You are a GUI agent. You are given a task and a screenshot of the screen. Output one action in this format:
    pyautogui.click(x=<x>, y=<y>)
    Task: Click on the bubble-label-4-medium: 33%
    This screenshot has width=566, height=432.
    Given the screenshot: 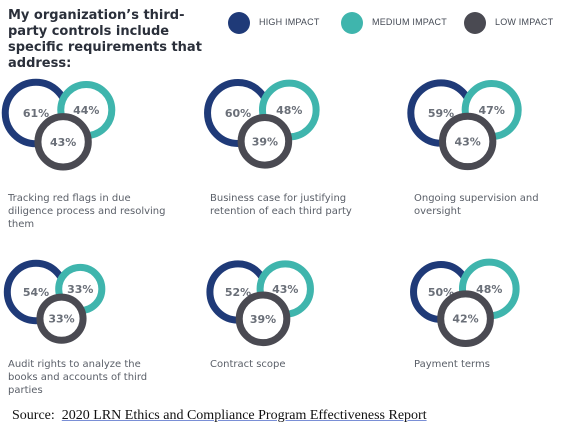 What is the action you would take?
    pyautogui.click(x=80, y=289)
    